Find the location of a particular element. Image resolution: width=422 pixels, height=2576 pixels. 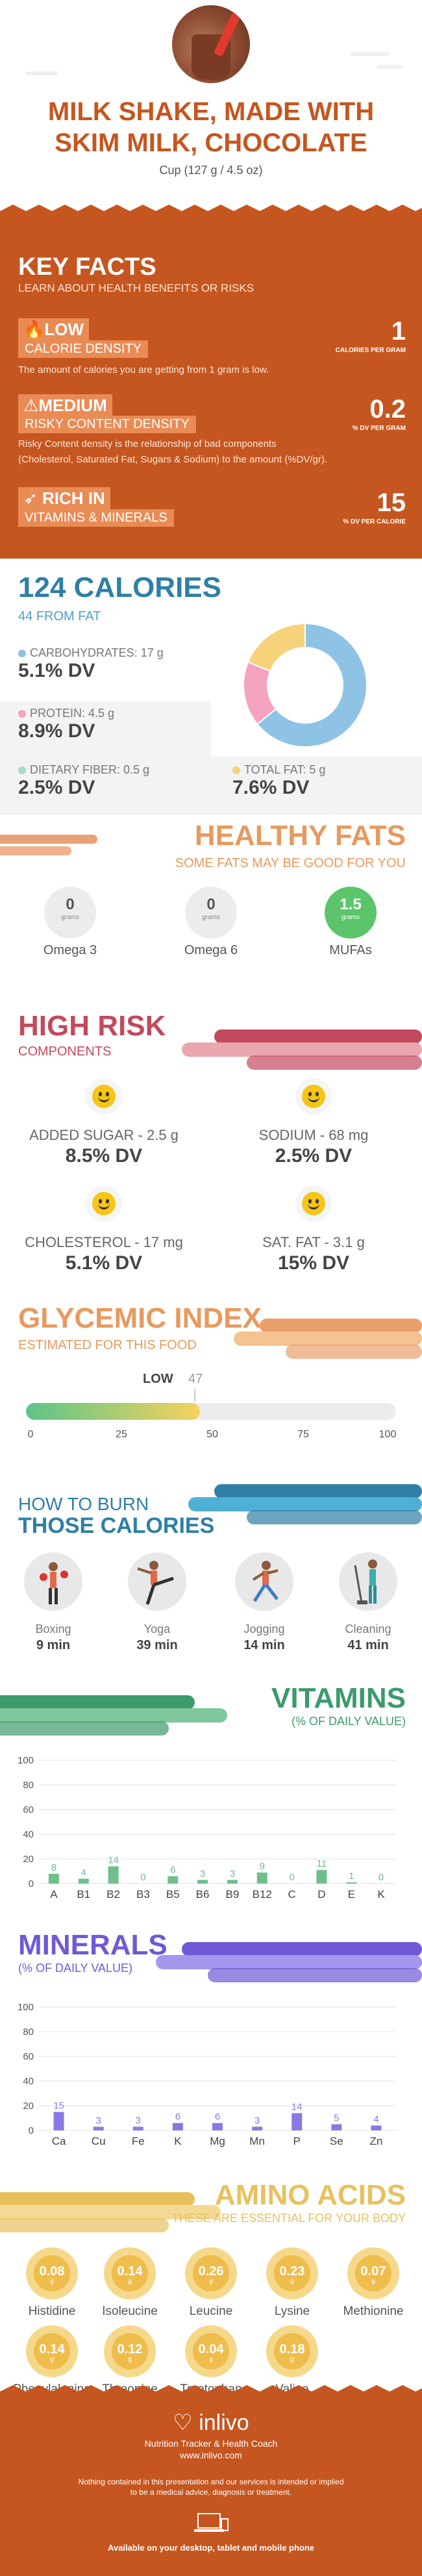

minerals-title: MINERALS is located at coordinates (93, 1945).